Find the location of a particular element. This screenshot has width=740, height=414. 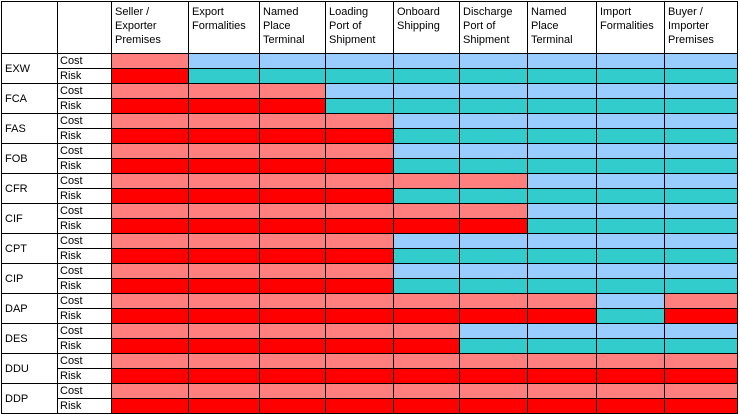

incoterm-label: DDU is located at coordinates (29, 368).